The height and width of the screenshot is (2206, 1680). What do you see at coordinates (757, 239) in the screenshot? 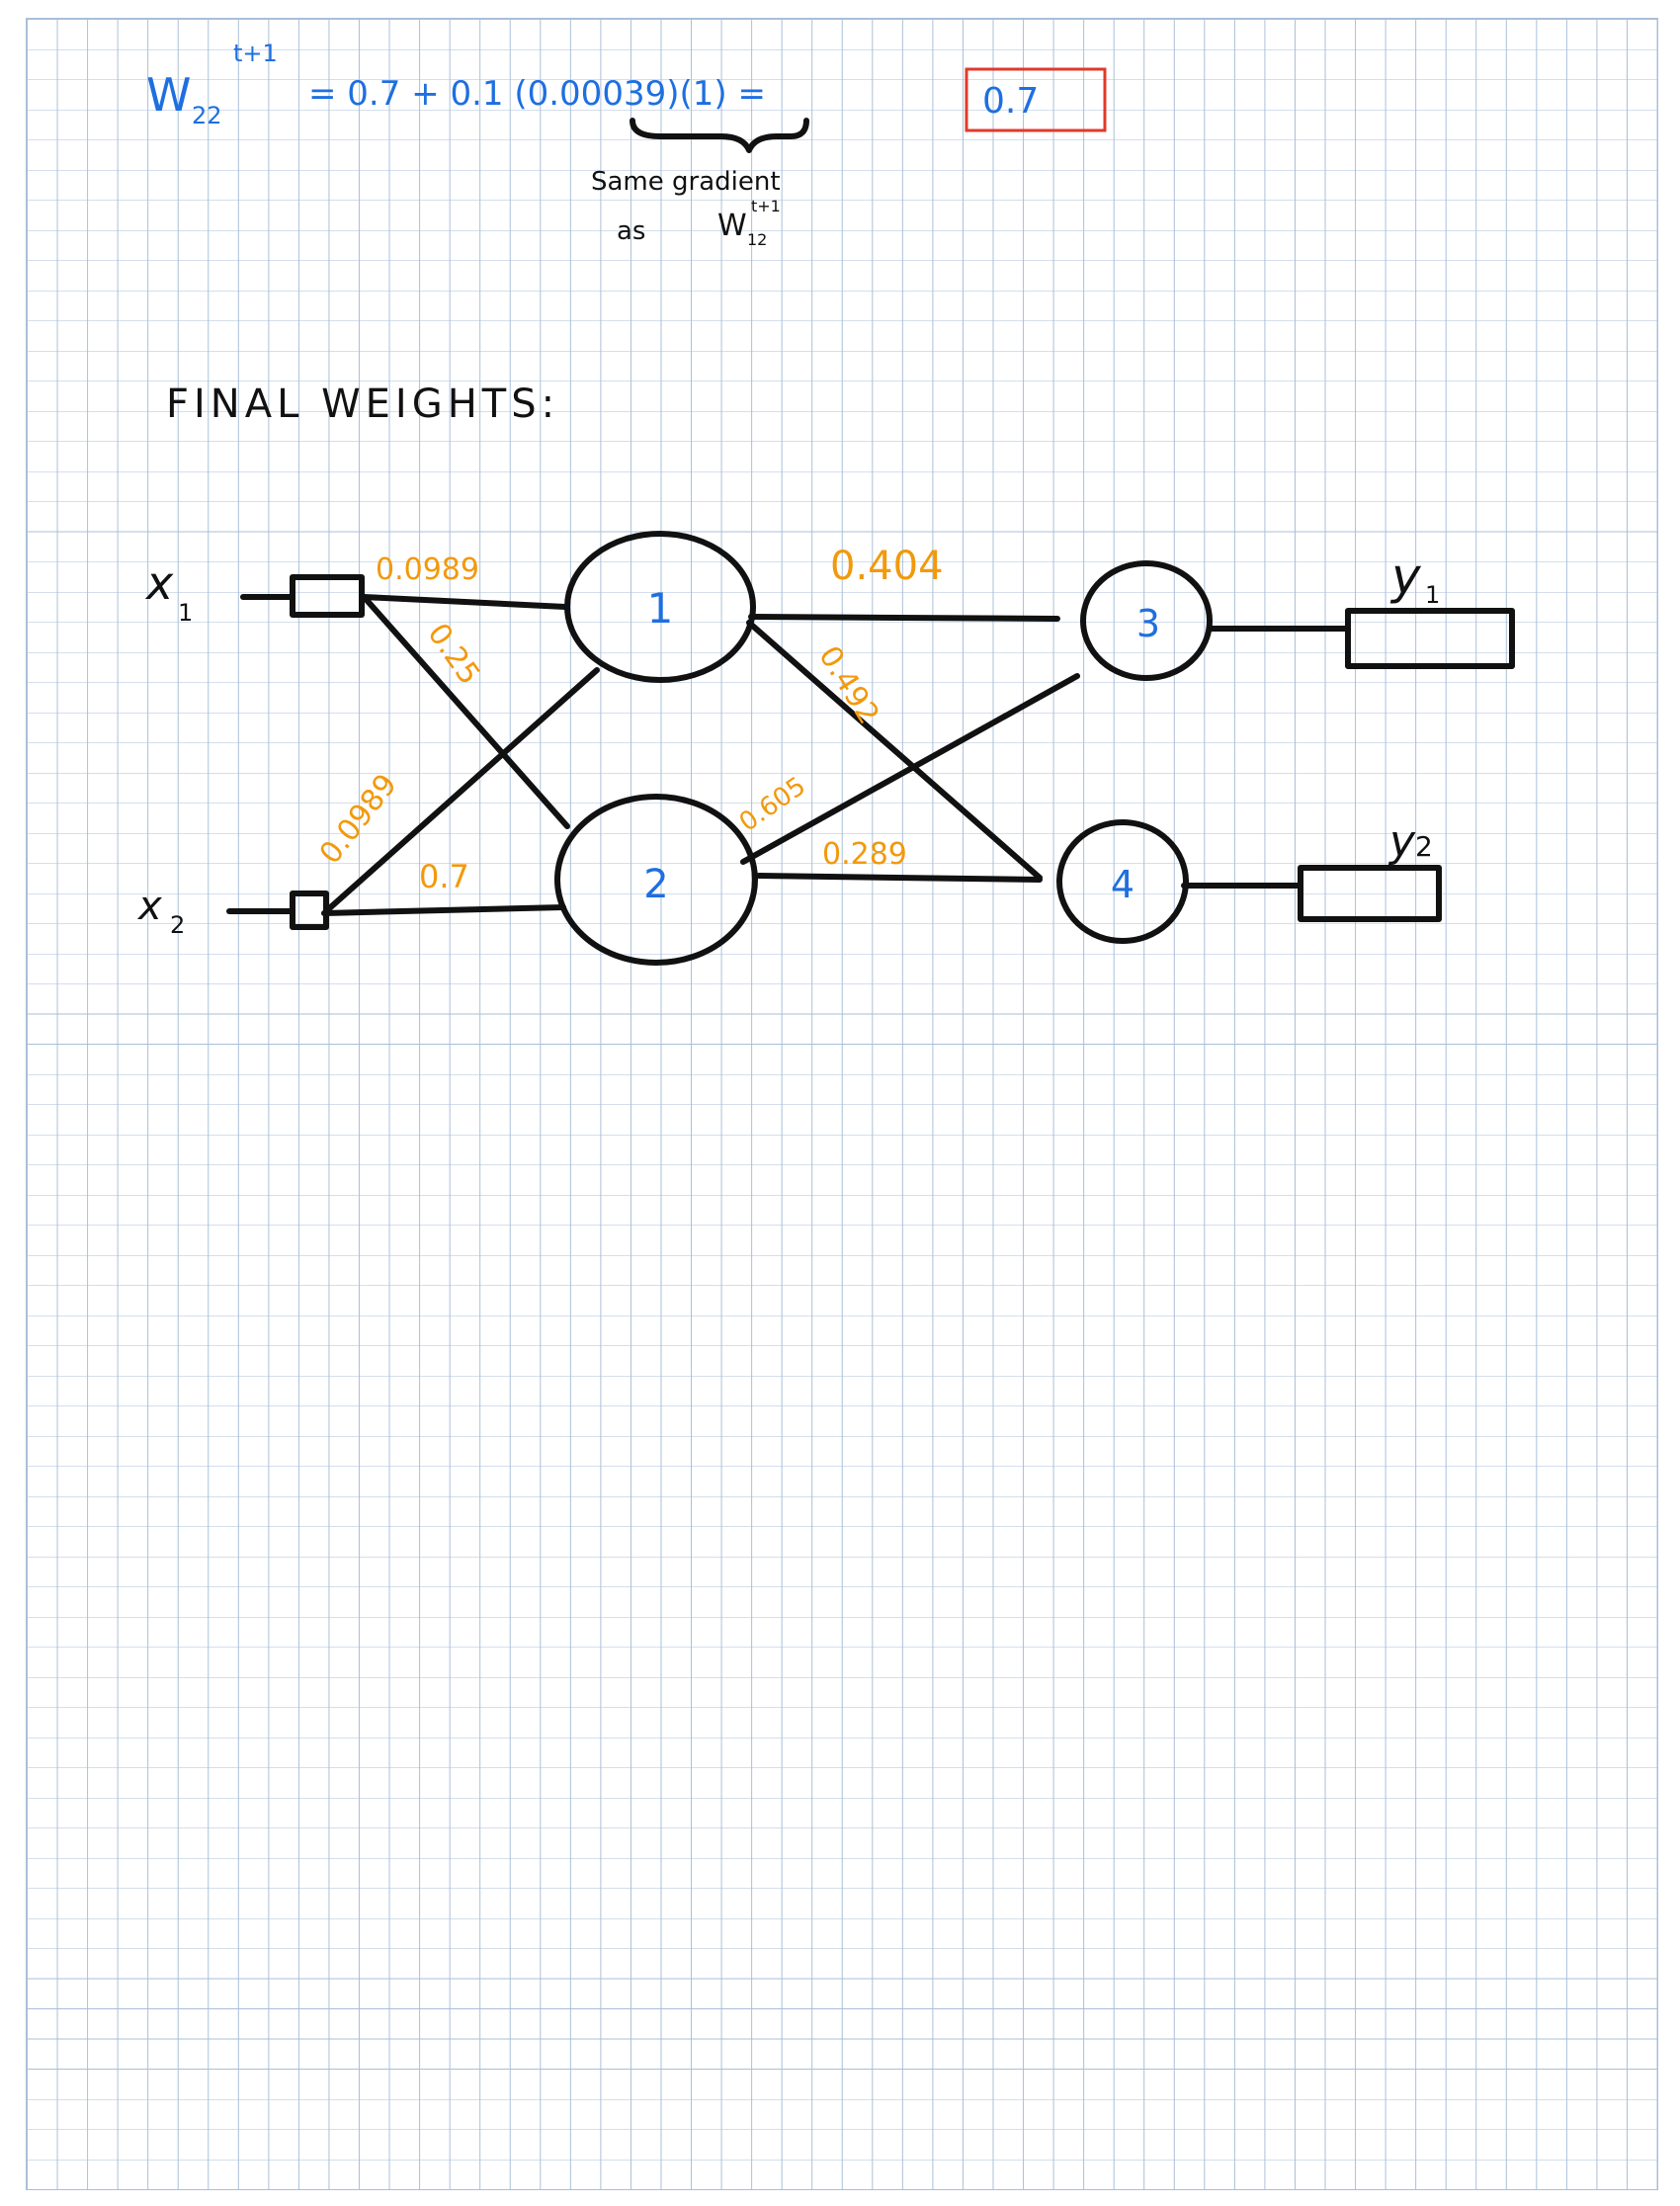
I see `note-symbol-subscript: 12` at bounding box center [757, 239].